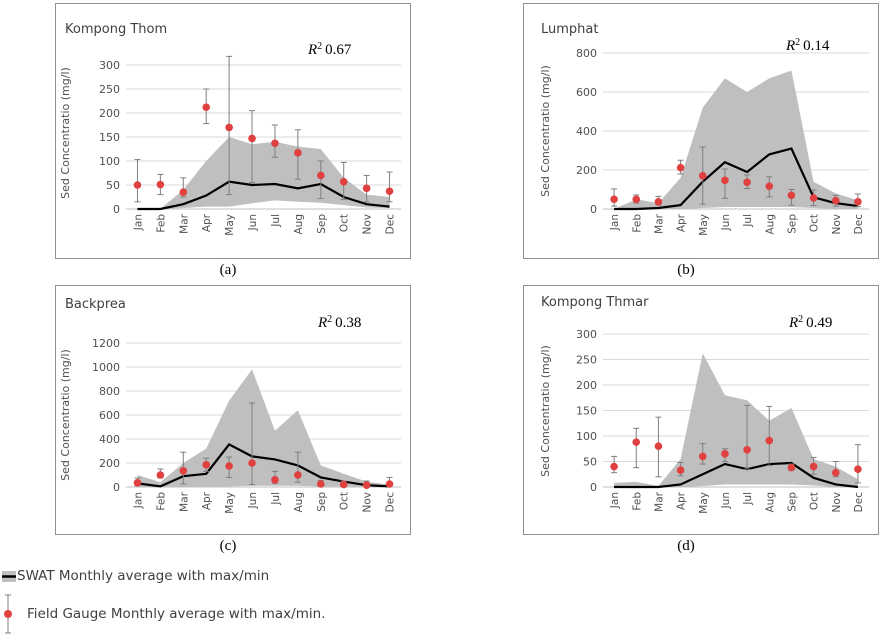  Describe the element at coordinates (106, 343) in the screenshot. I see `y-tick-label: 1200` at that location.